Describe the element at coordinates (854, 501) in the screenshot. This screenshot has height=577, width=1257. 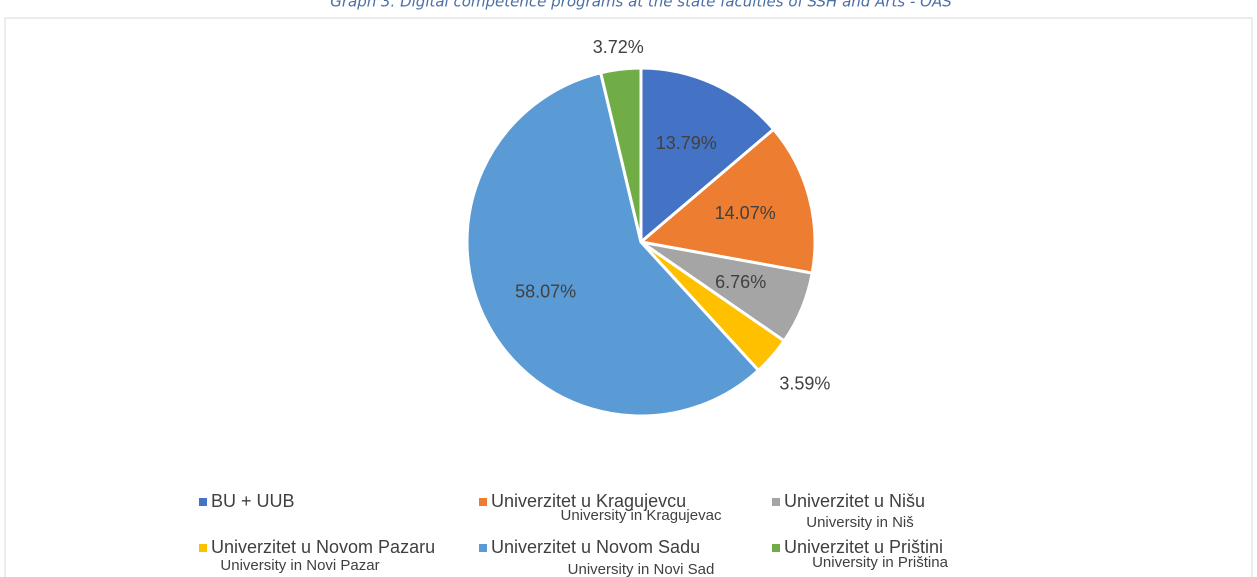
I see `legend-label: Univerzitet u Nišu` at that location.